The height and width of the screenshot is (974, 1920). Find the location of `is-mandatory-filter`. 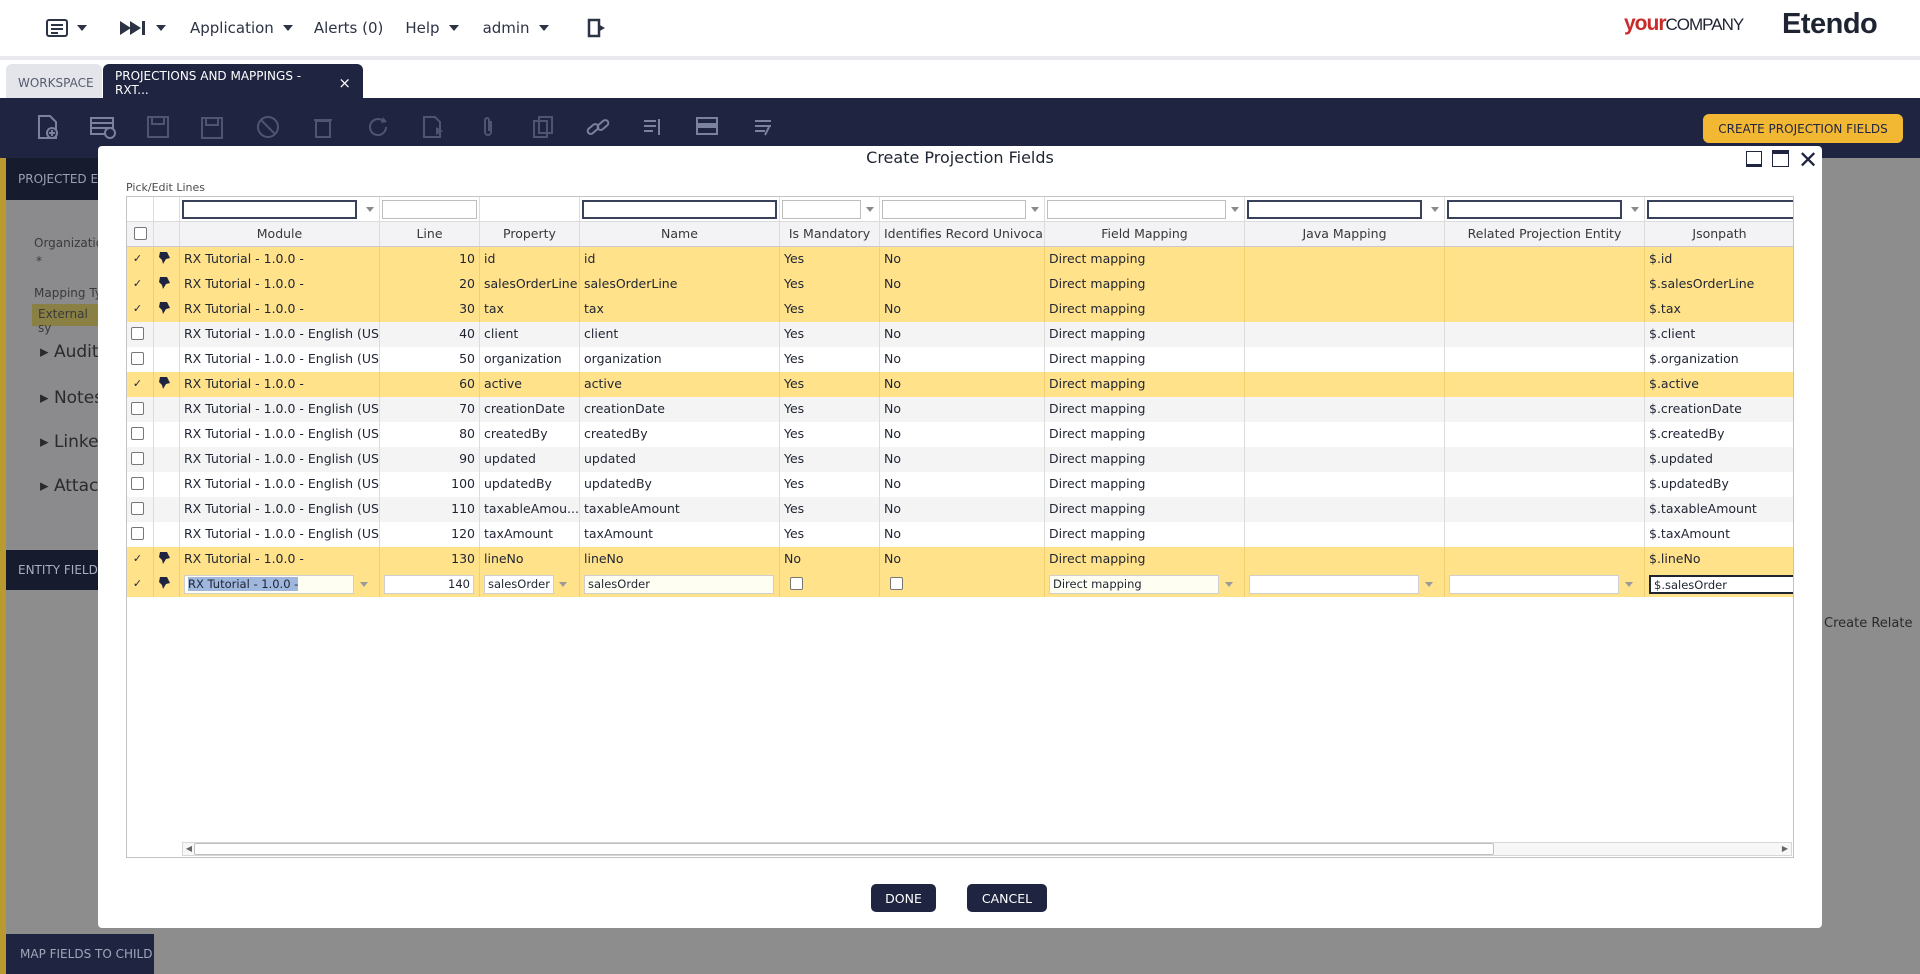

is-mandatory-filter is located at coordinates (830, 209).